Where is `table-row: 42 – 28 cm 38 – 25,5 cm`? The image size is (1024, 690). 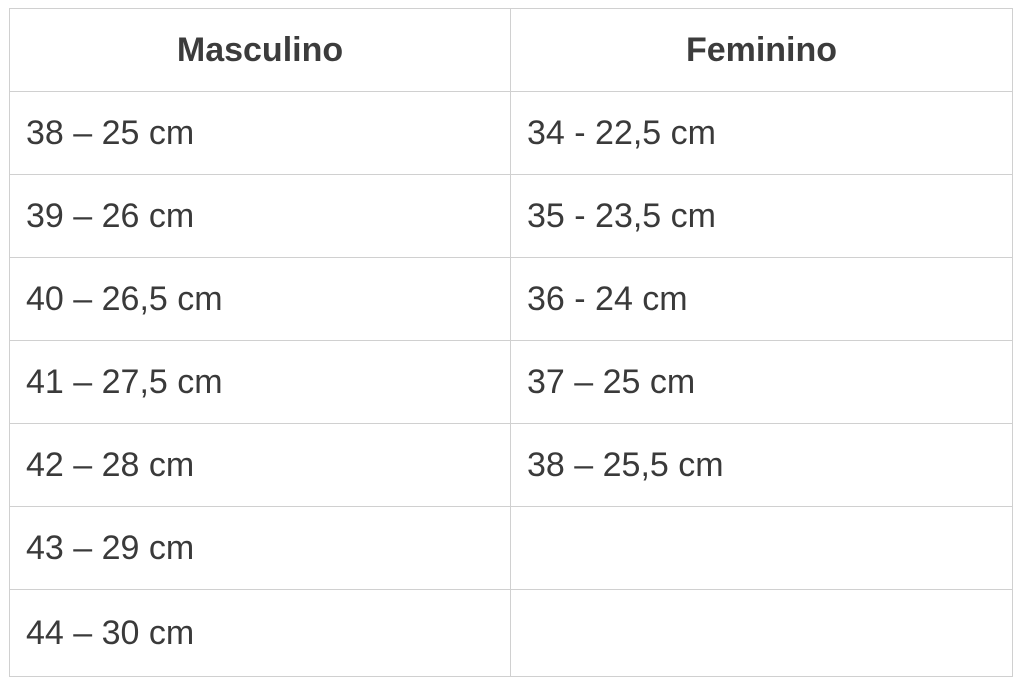
table-row: 42 – 28 cm 38 – 25,5 cm is located at coordinates (511, 465).